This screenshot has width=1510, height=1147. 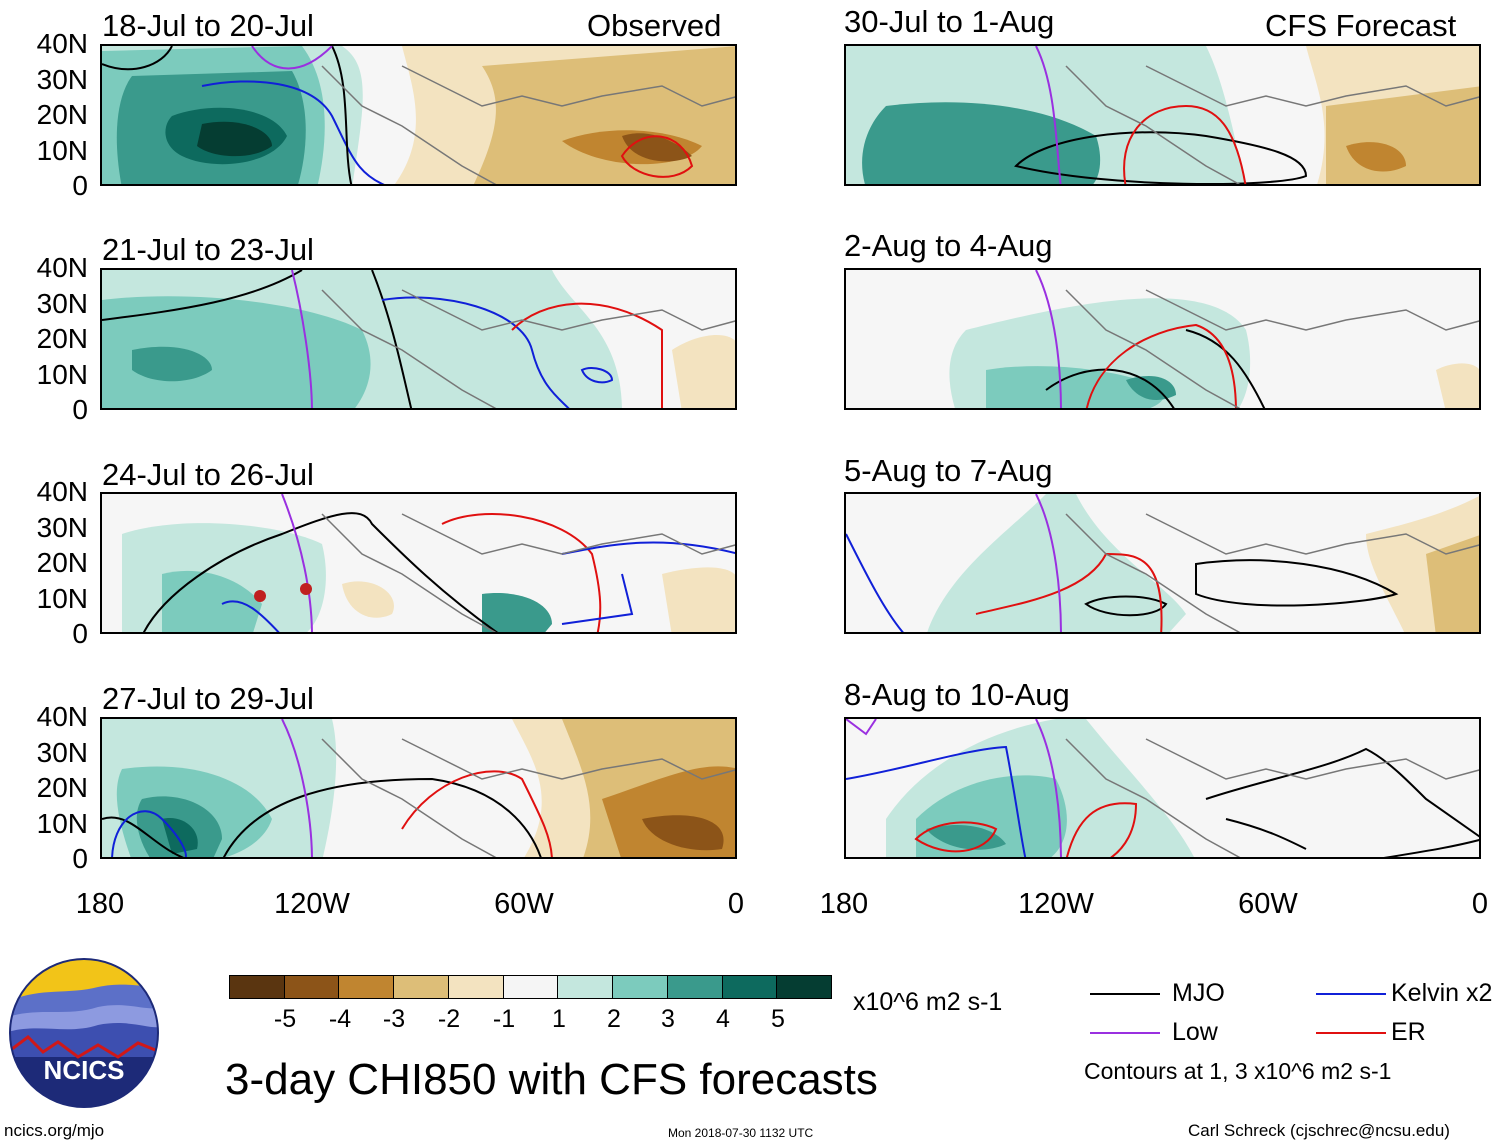 I want to click on ytick-10n-1: 10N, so click(x=62, y=150).